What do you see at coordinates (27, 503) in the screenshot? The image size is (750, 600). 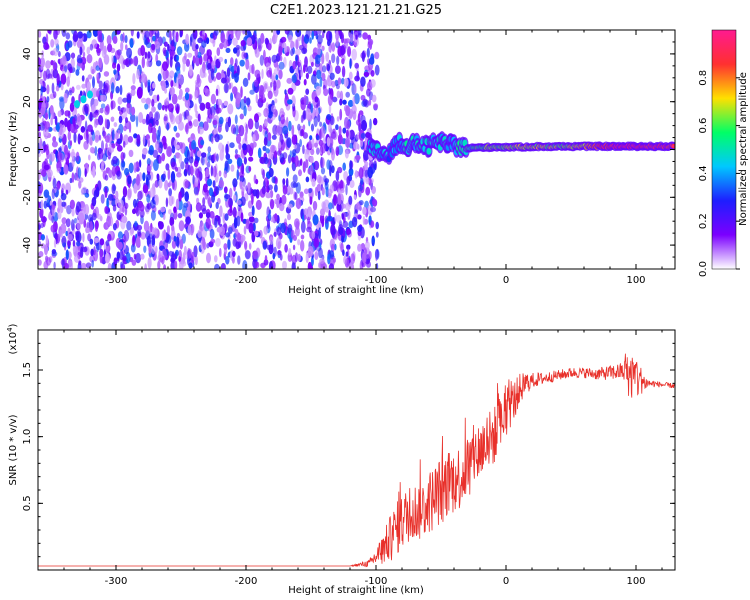 I see `snr-y-tick-label: 0.5` at bounding box center [27, 503].